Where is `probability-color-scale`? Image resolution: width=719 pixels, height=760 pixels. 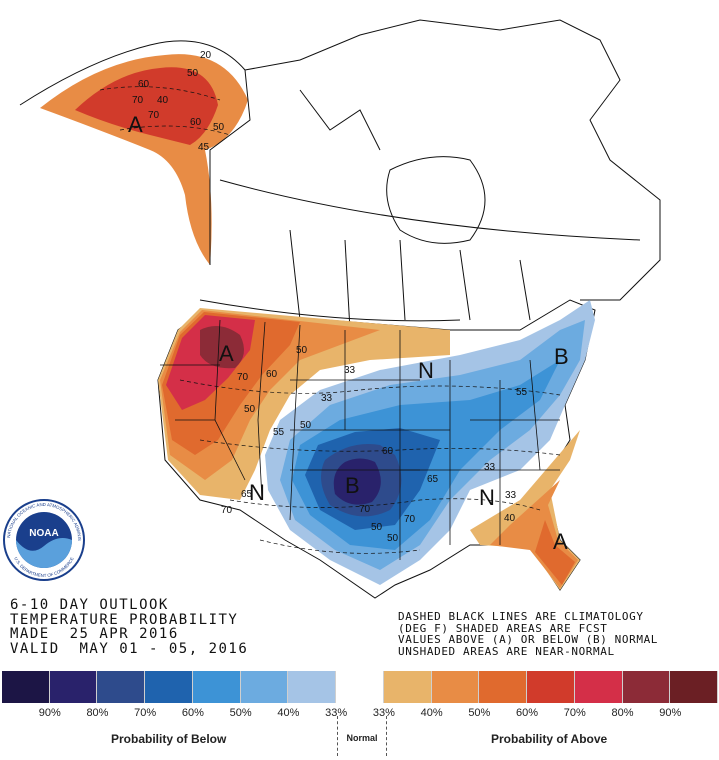 probability-color-scale is located at coordinates (360, 687).